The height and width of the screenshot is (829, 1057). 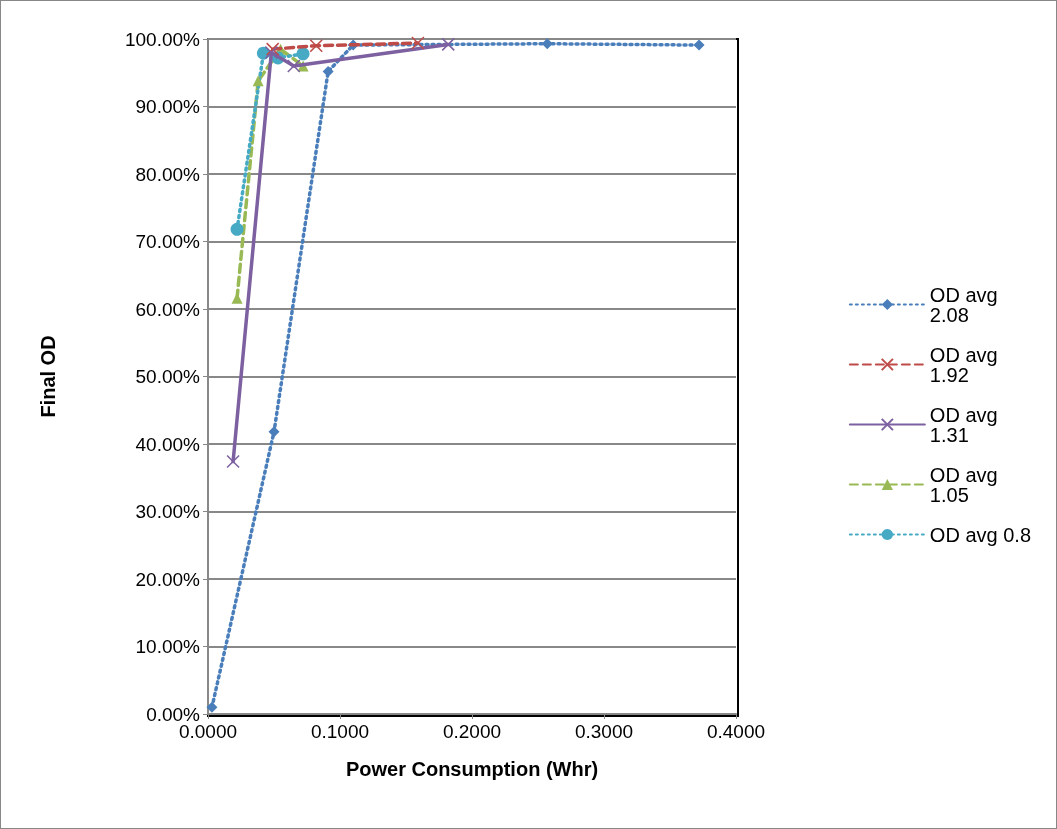 I want to click on y-tick-label: 60.00%, so click(x=168, y=309).